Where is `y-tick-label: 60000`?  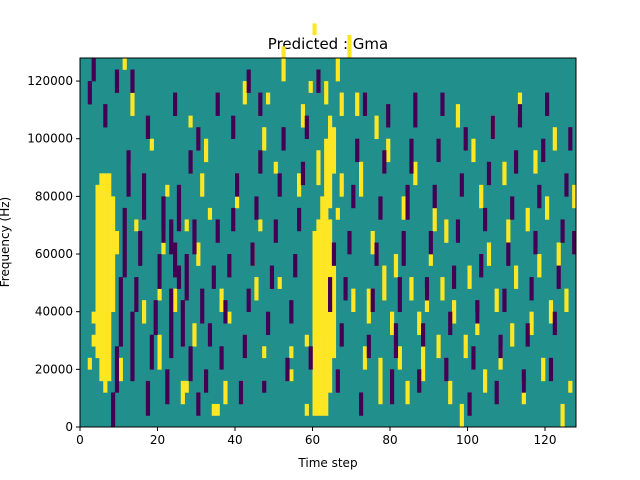
y-tick-label: 60000 is located at coordinates (54, 254).